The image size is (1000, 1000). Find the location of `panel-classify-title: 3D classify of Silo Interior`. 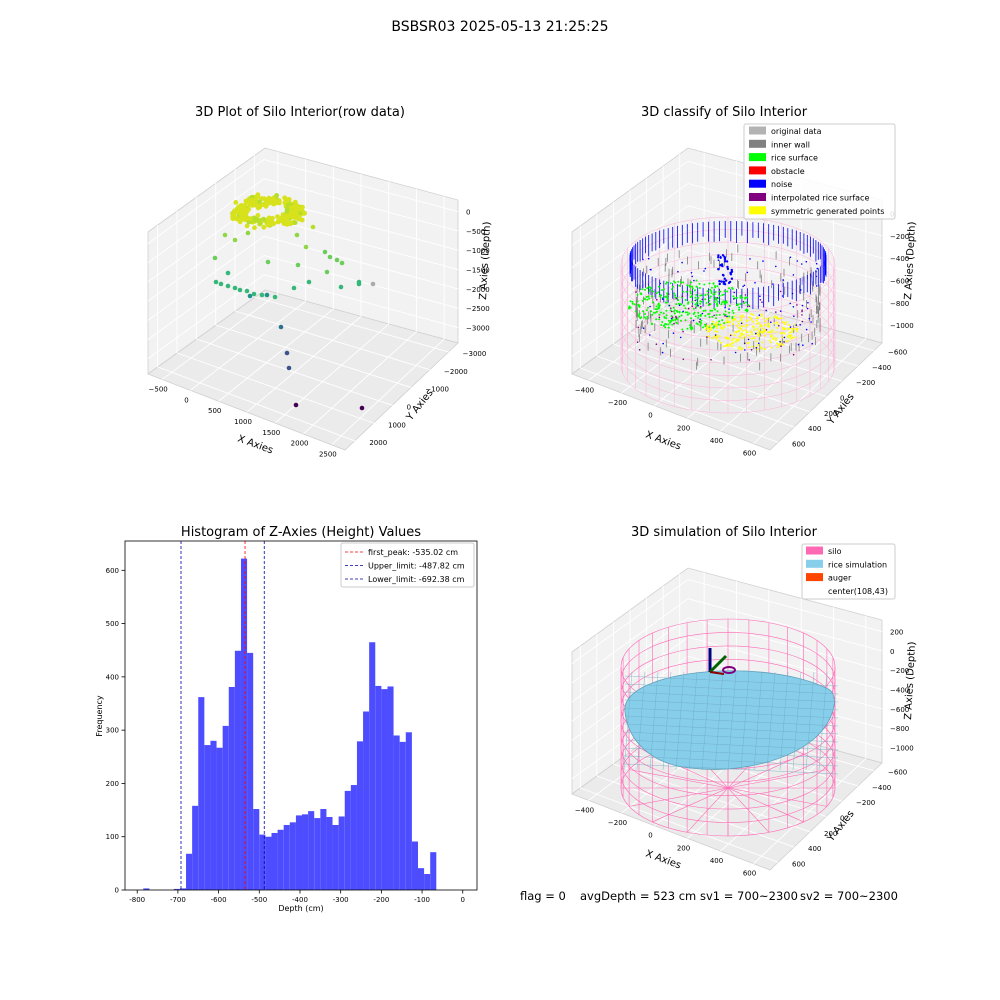

panel-classify-title: 3D classify of Silo Interior is located at coordinates (724, 112).